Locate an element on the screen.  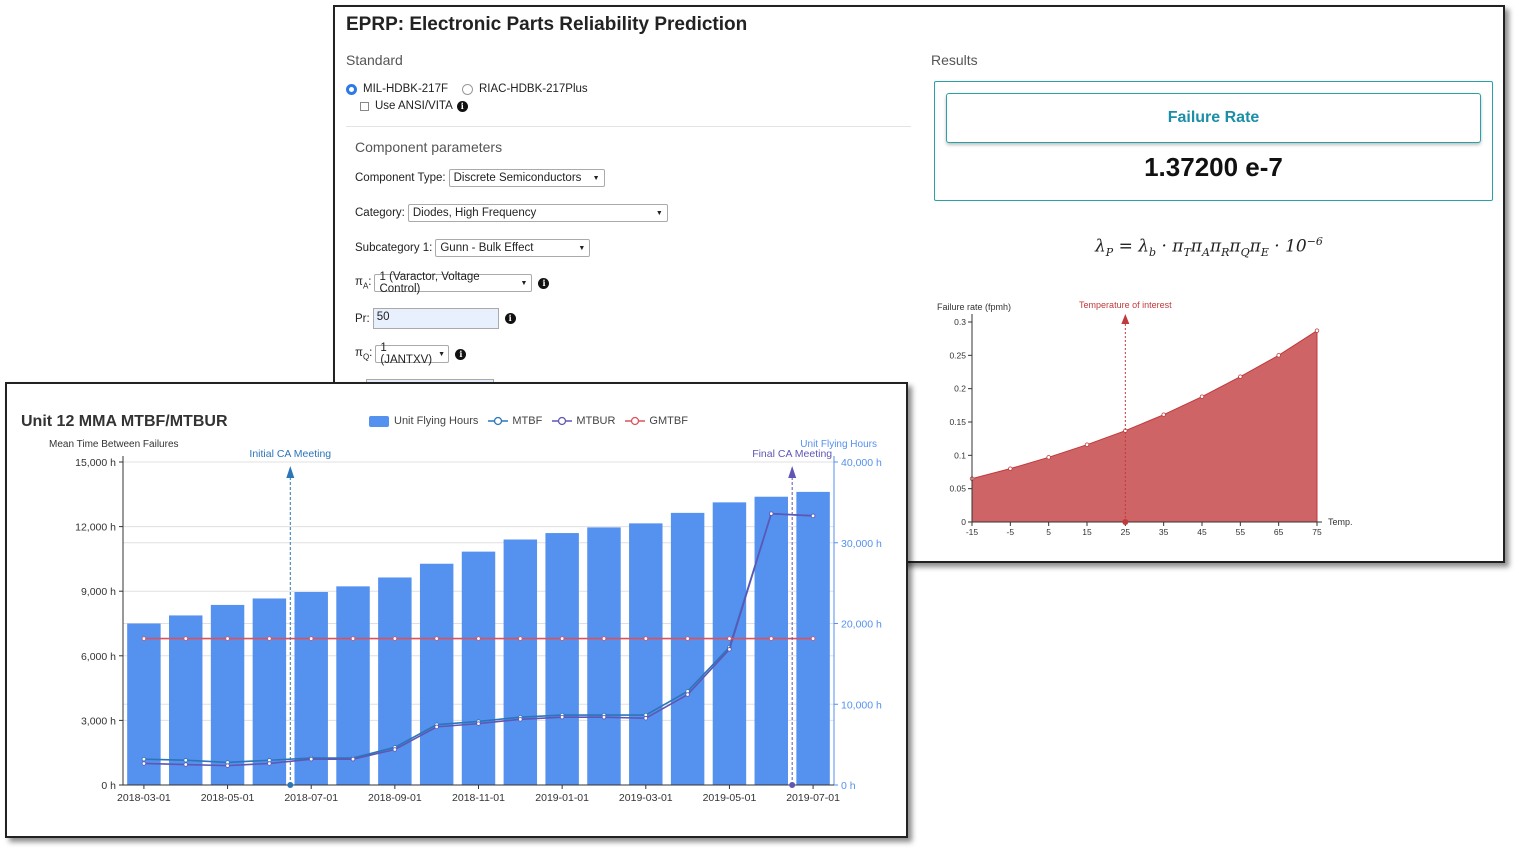
radio-riac-hdbk-label: RIAC-HDBK-217Plus is located at coordinates (533, 89).